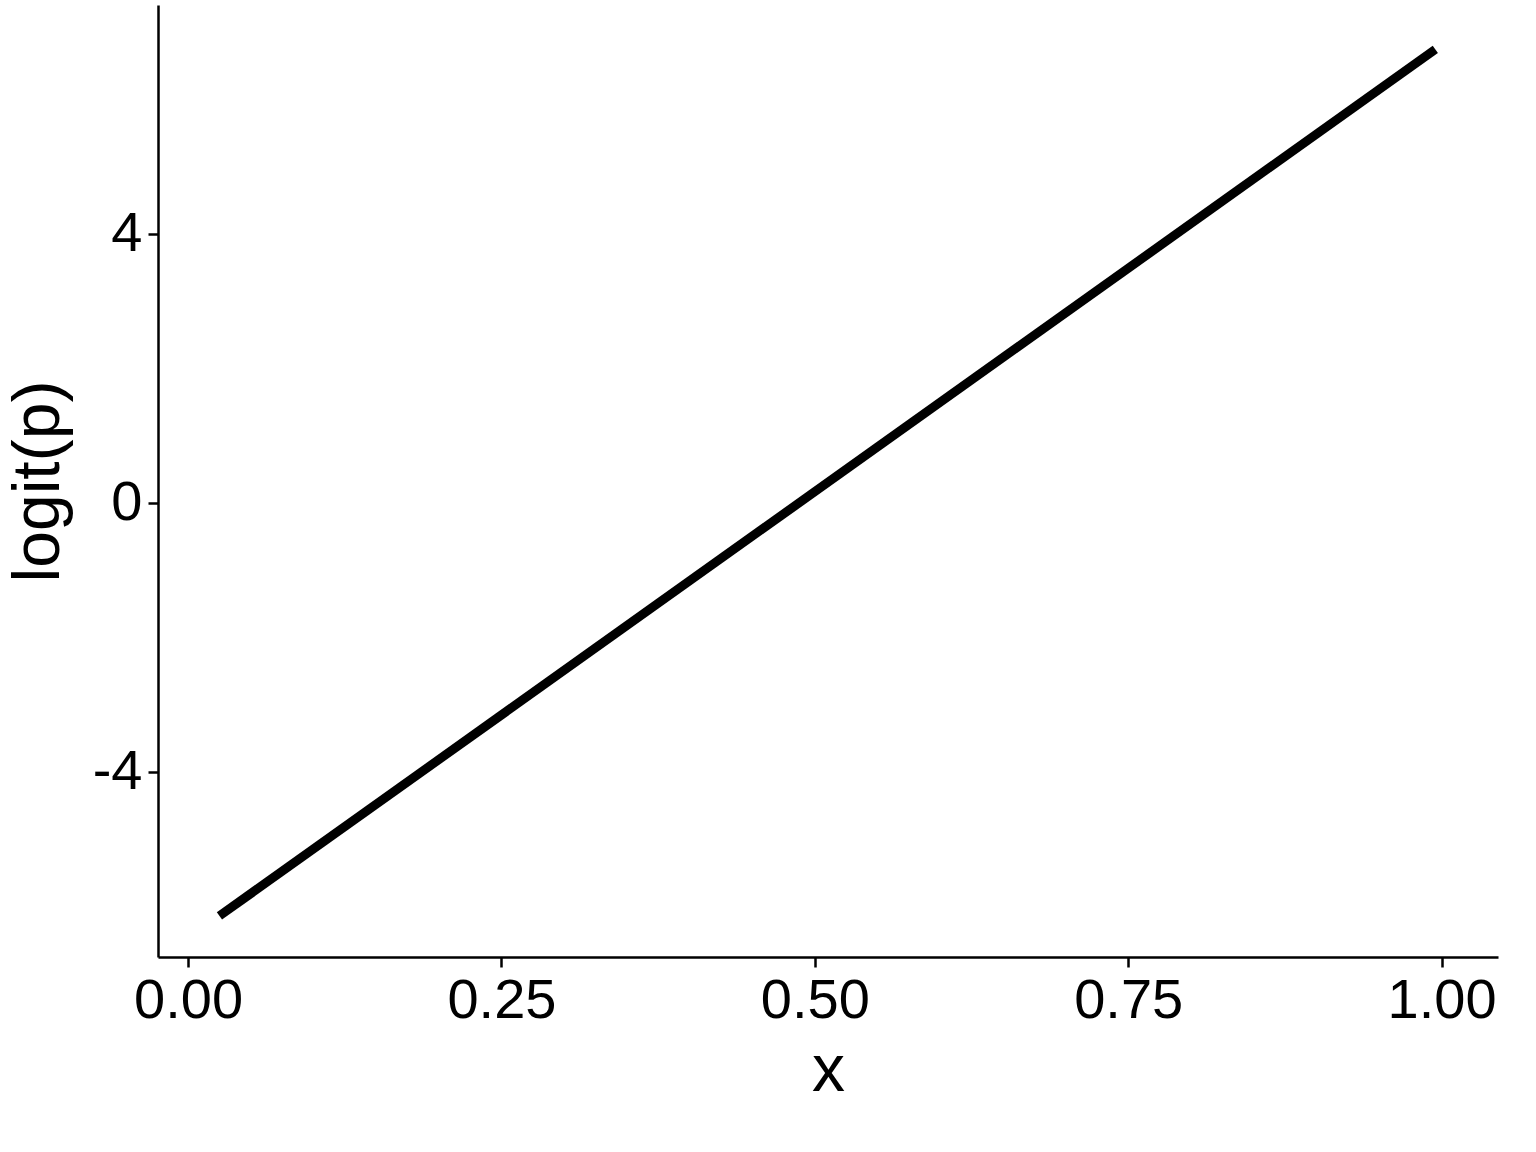  What do you see at coordinates (828, 1067) in the screenshot?
I see `x-axis-title: x` at bounding box center [828, 1067].